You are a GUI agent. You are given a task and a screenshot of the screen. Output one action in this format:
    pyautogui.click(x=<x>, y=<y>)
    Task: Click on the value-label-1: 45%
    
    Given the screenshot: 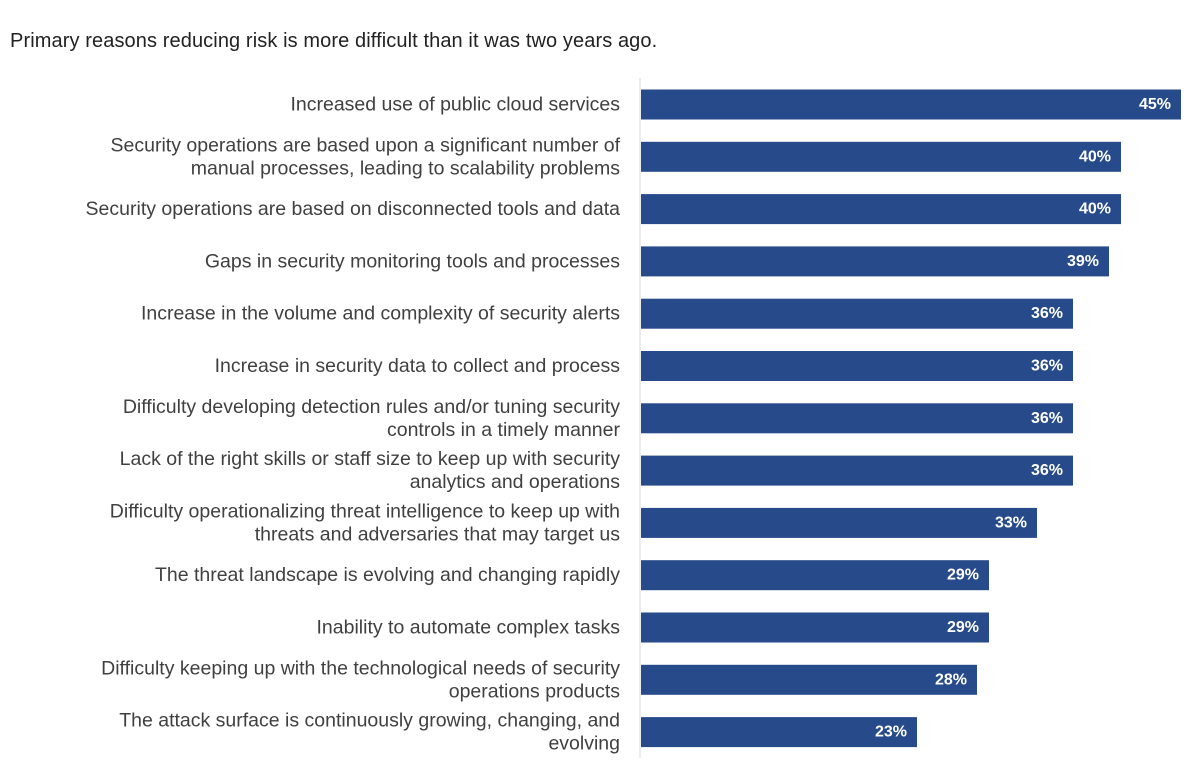 What is the action you would take?
    pyautogui.click(x=1155, y=104)
    